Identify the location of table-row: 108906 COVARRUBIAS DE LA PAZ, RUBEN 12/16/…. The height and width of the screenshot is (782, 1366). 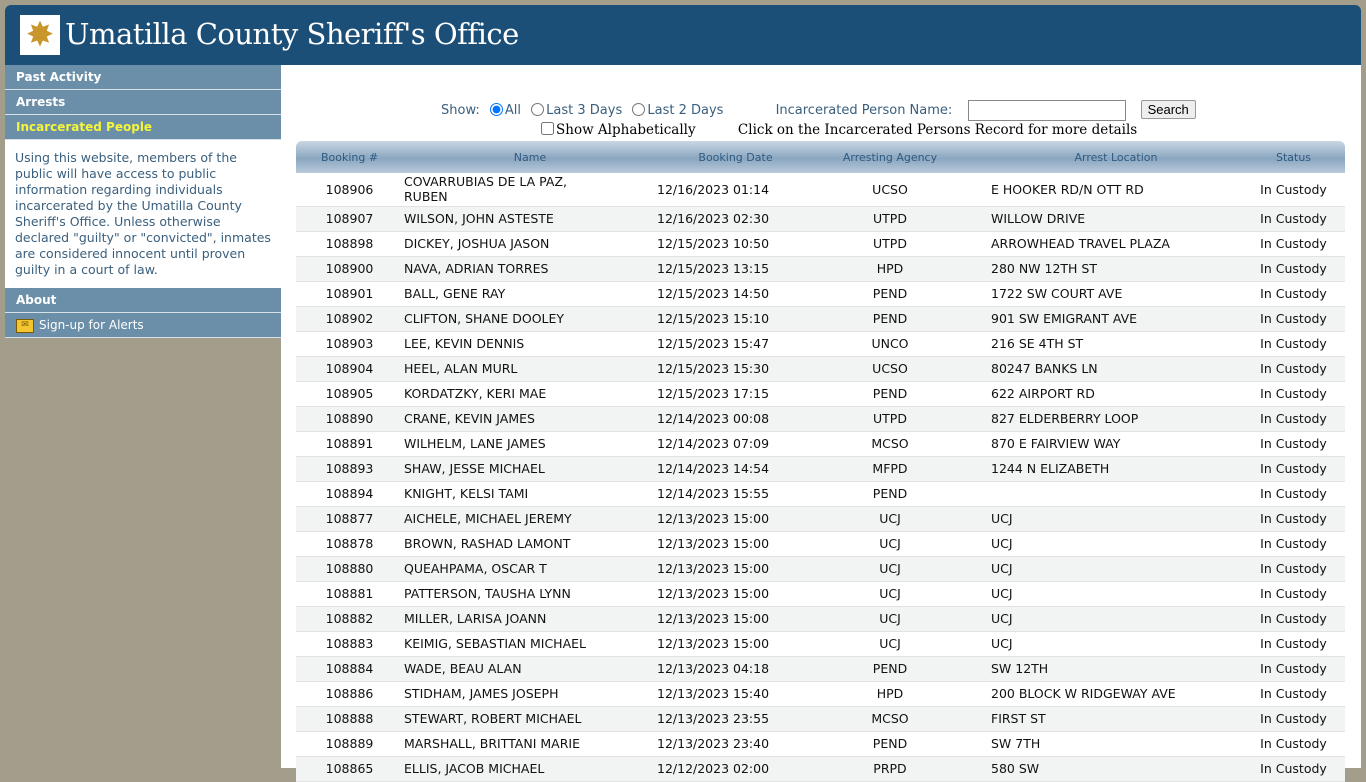
(820, 190).